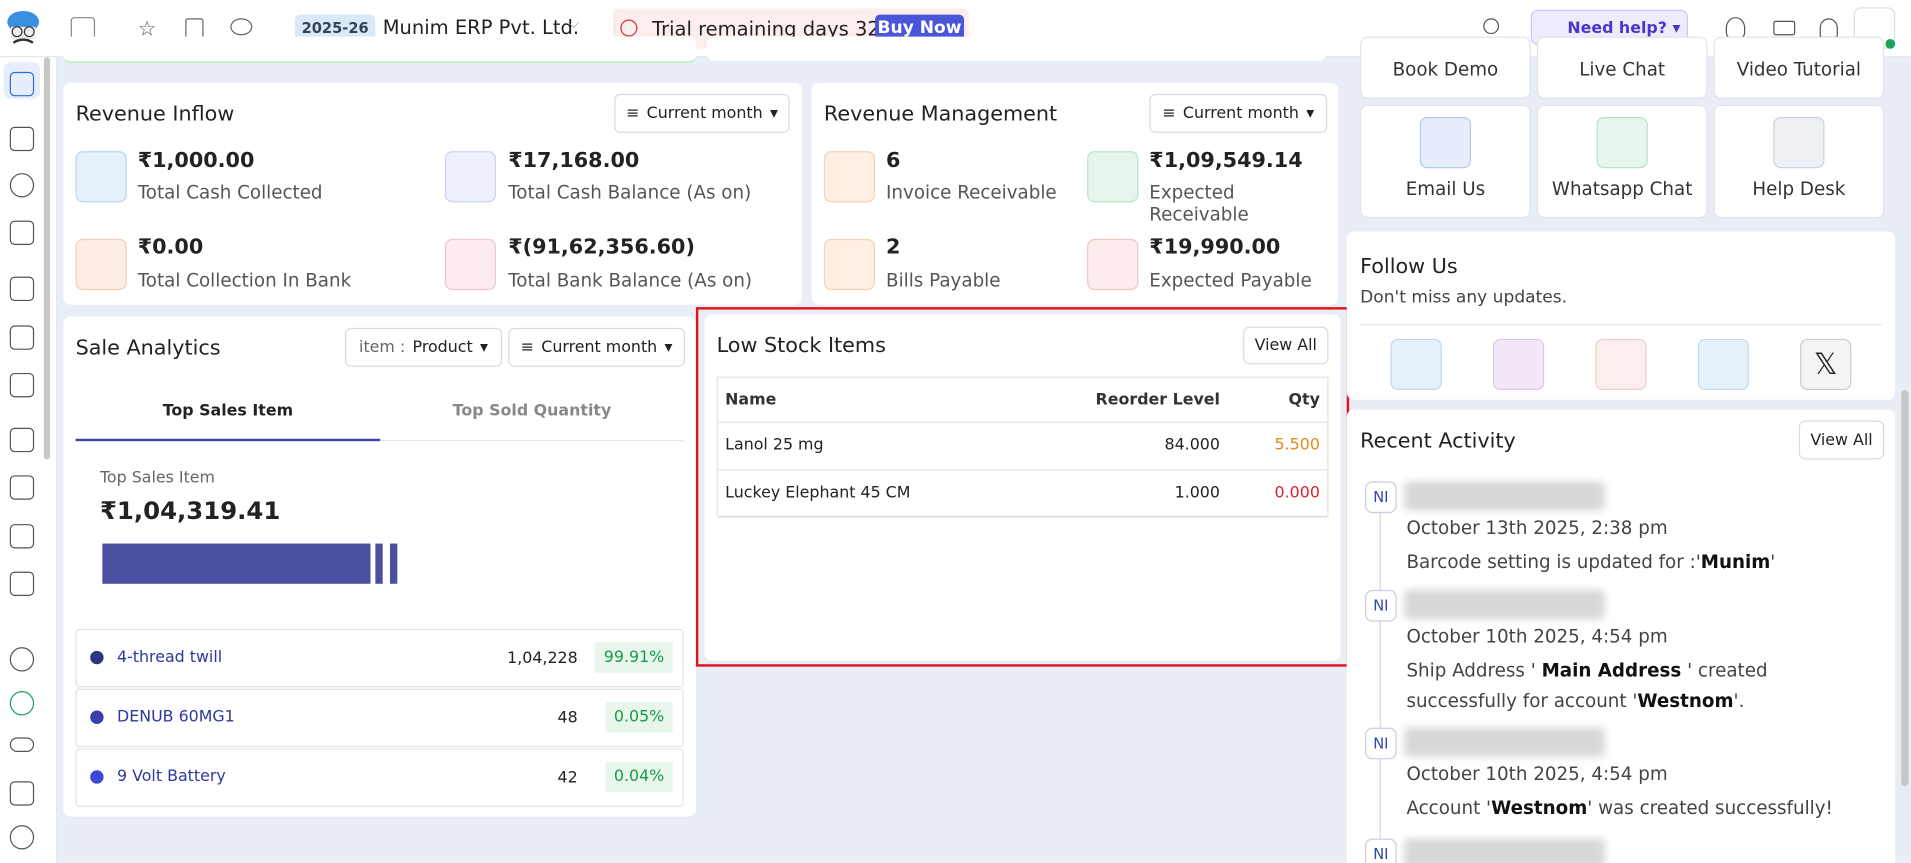  Describe the element at coordinates (1799, 188) in the screenshot. I see `support-label: Help Desk` at that location.